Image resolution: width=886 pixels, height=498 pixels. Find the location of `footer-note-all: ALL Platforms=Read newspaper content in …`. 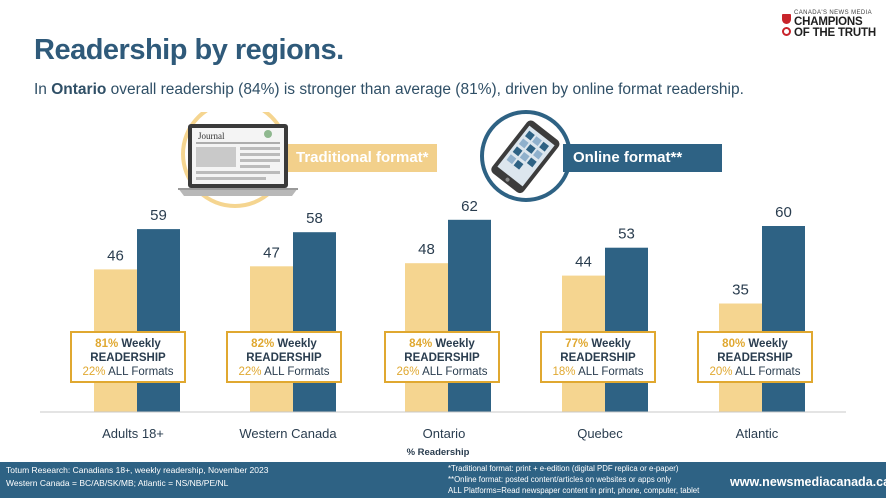

footer-note-all: ALL Platforms=Read newspaper content in … is located at coordinates (574, 490).